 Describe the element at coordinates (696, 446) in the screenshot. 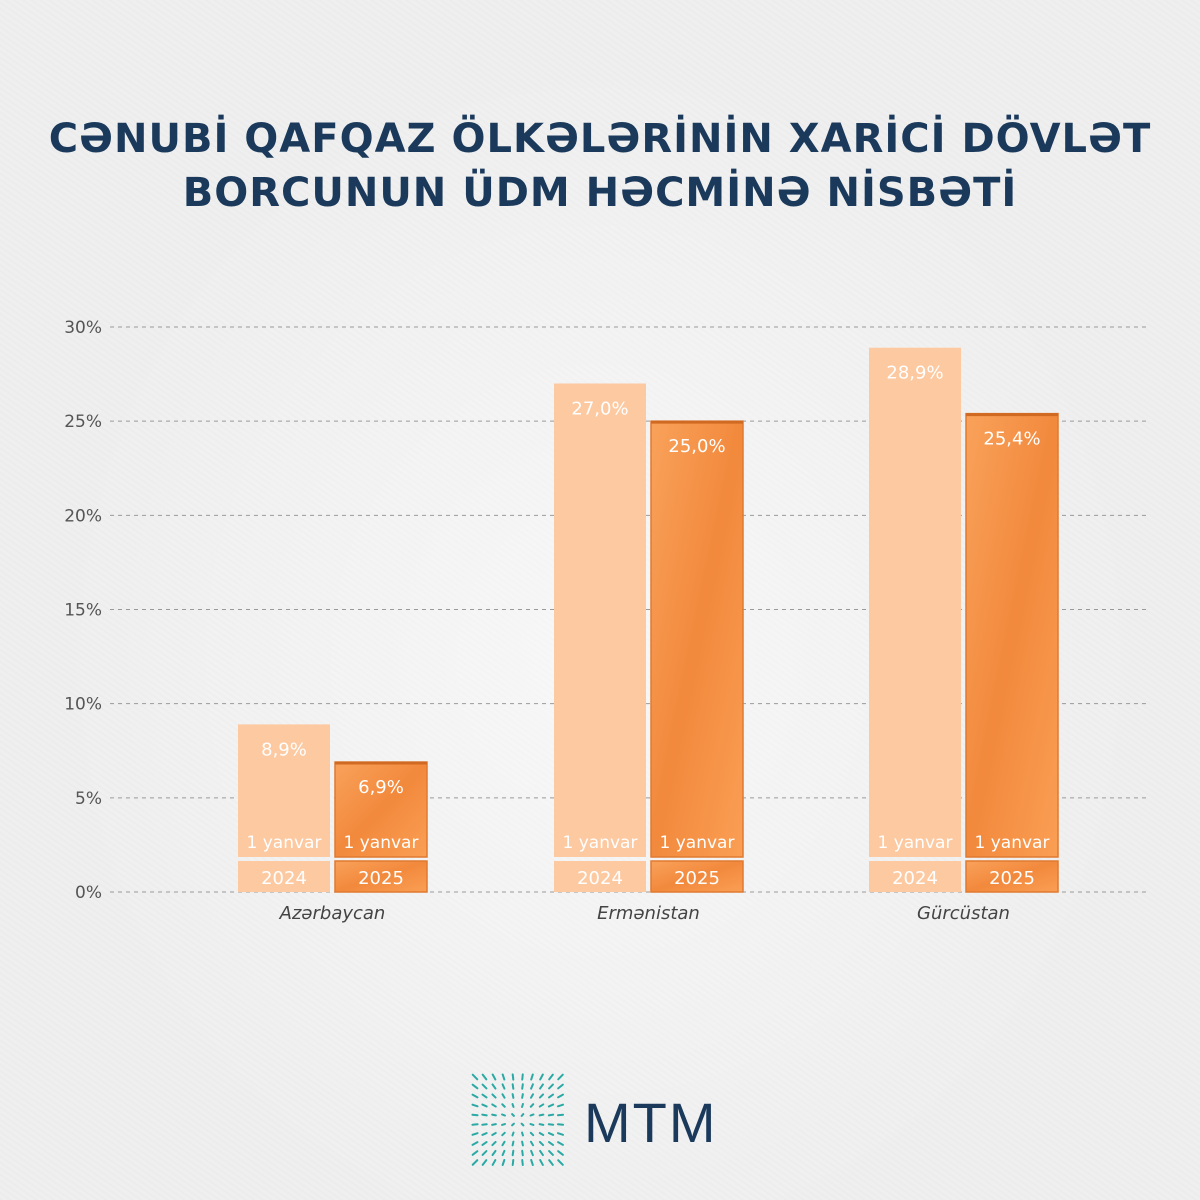

I see `data-label: 25,0%` at that location.